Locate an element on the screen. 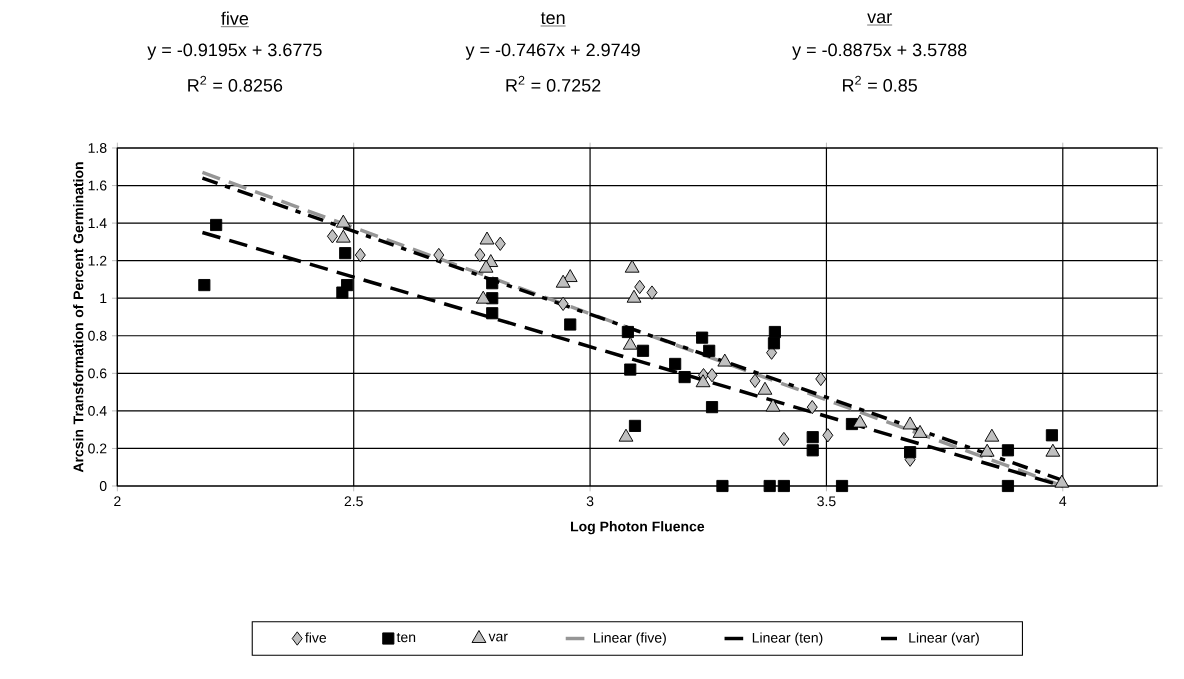 The height and width of the screenshot is (679, 1184). text: R$^{2}$ = 0.8256 is located at coordinates (235, 83).